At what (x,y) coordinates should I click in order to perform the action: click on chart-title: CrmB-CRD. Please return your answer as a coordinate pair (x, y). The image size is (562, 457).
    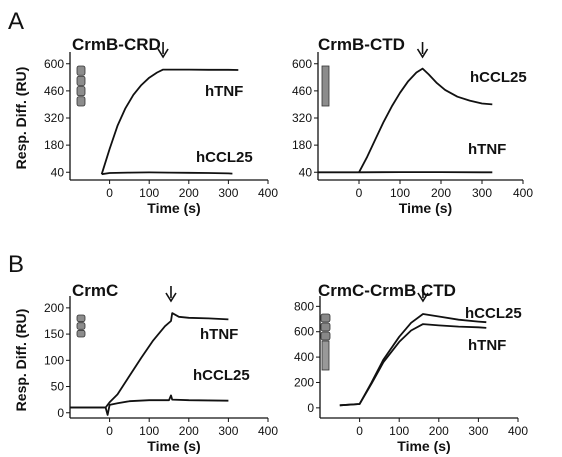
    Looking at the image, I should click on (116, 44).